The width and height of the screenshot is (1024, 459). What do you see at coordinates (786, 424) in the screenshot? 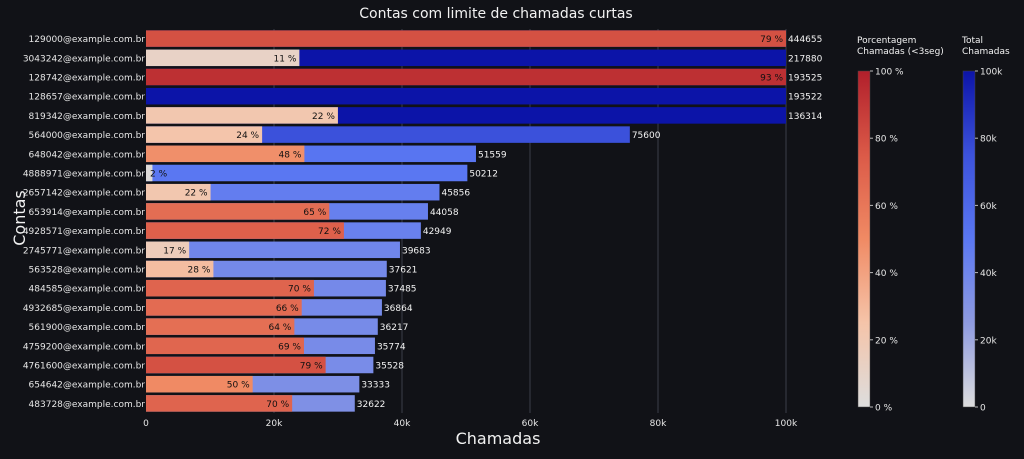
I see `x-tick-label: 100k` at bounding box center [786, 424].